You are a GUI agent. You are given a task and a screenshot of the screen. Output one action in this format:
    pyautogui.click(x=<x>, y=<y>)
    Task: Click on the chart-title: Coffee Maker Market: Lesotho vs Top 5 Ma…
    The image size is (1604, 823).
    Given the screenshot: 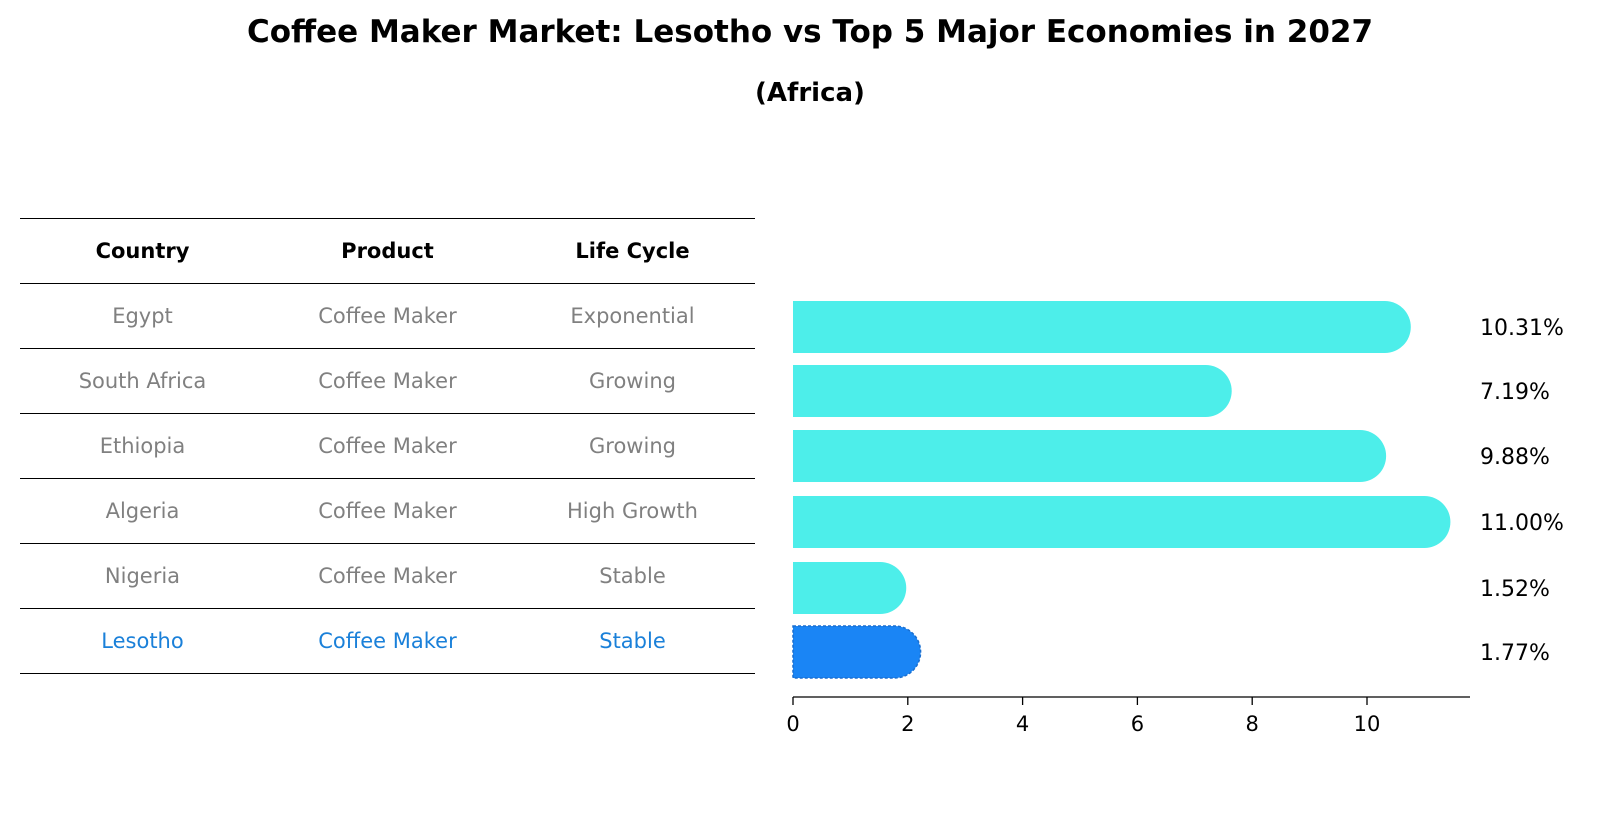 What is the action you would take?
    pyautogui.click(x=810, y=32)
    